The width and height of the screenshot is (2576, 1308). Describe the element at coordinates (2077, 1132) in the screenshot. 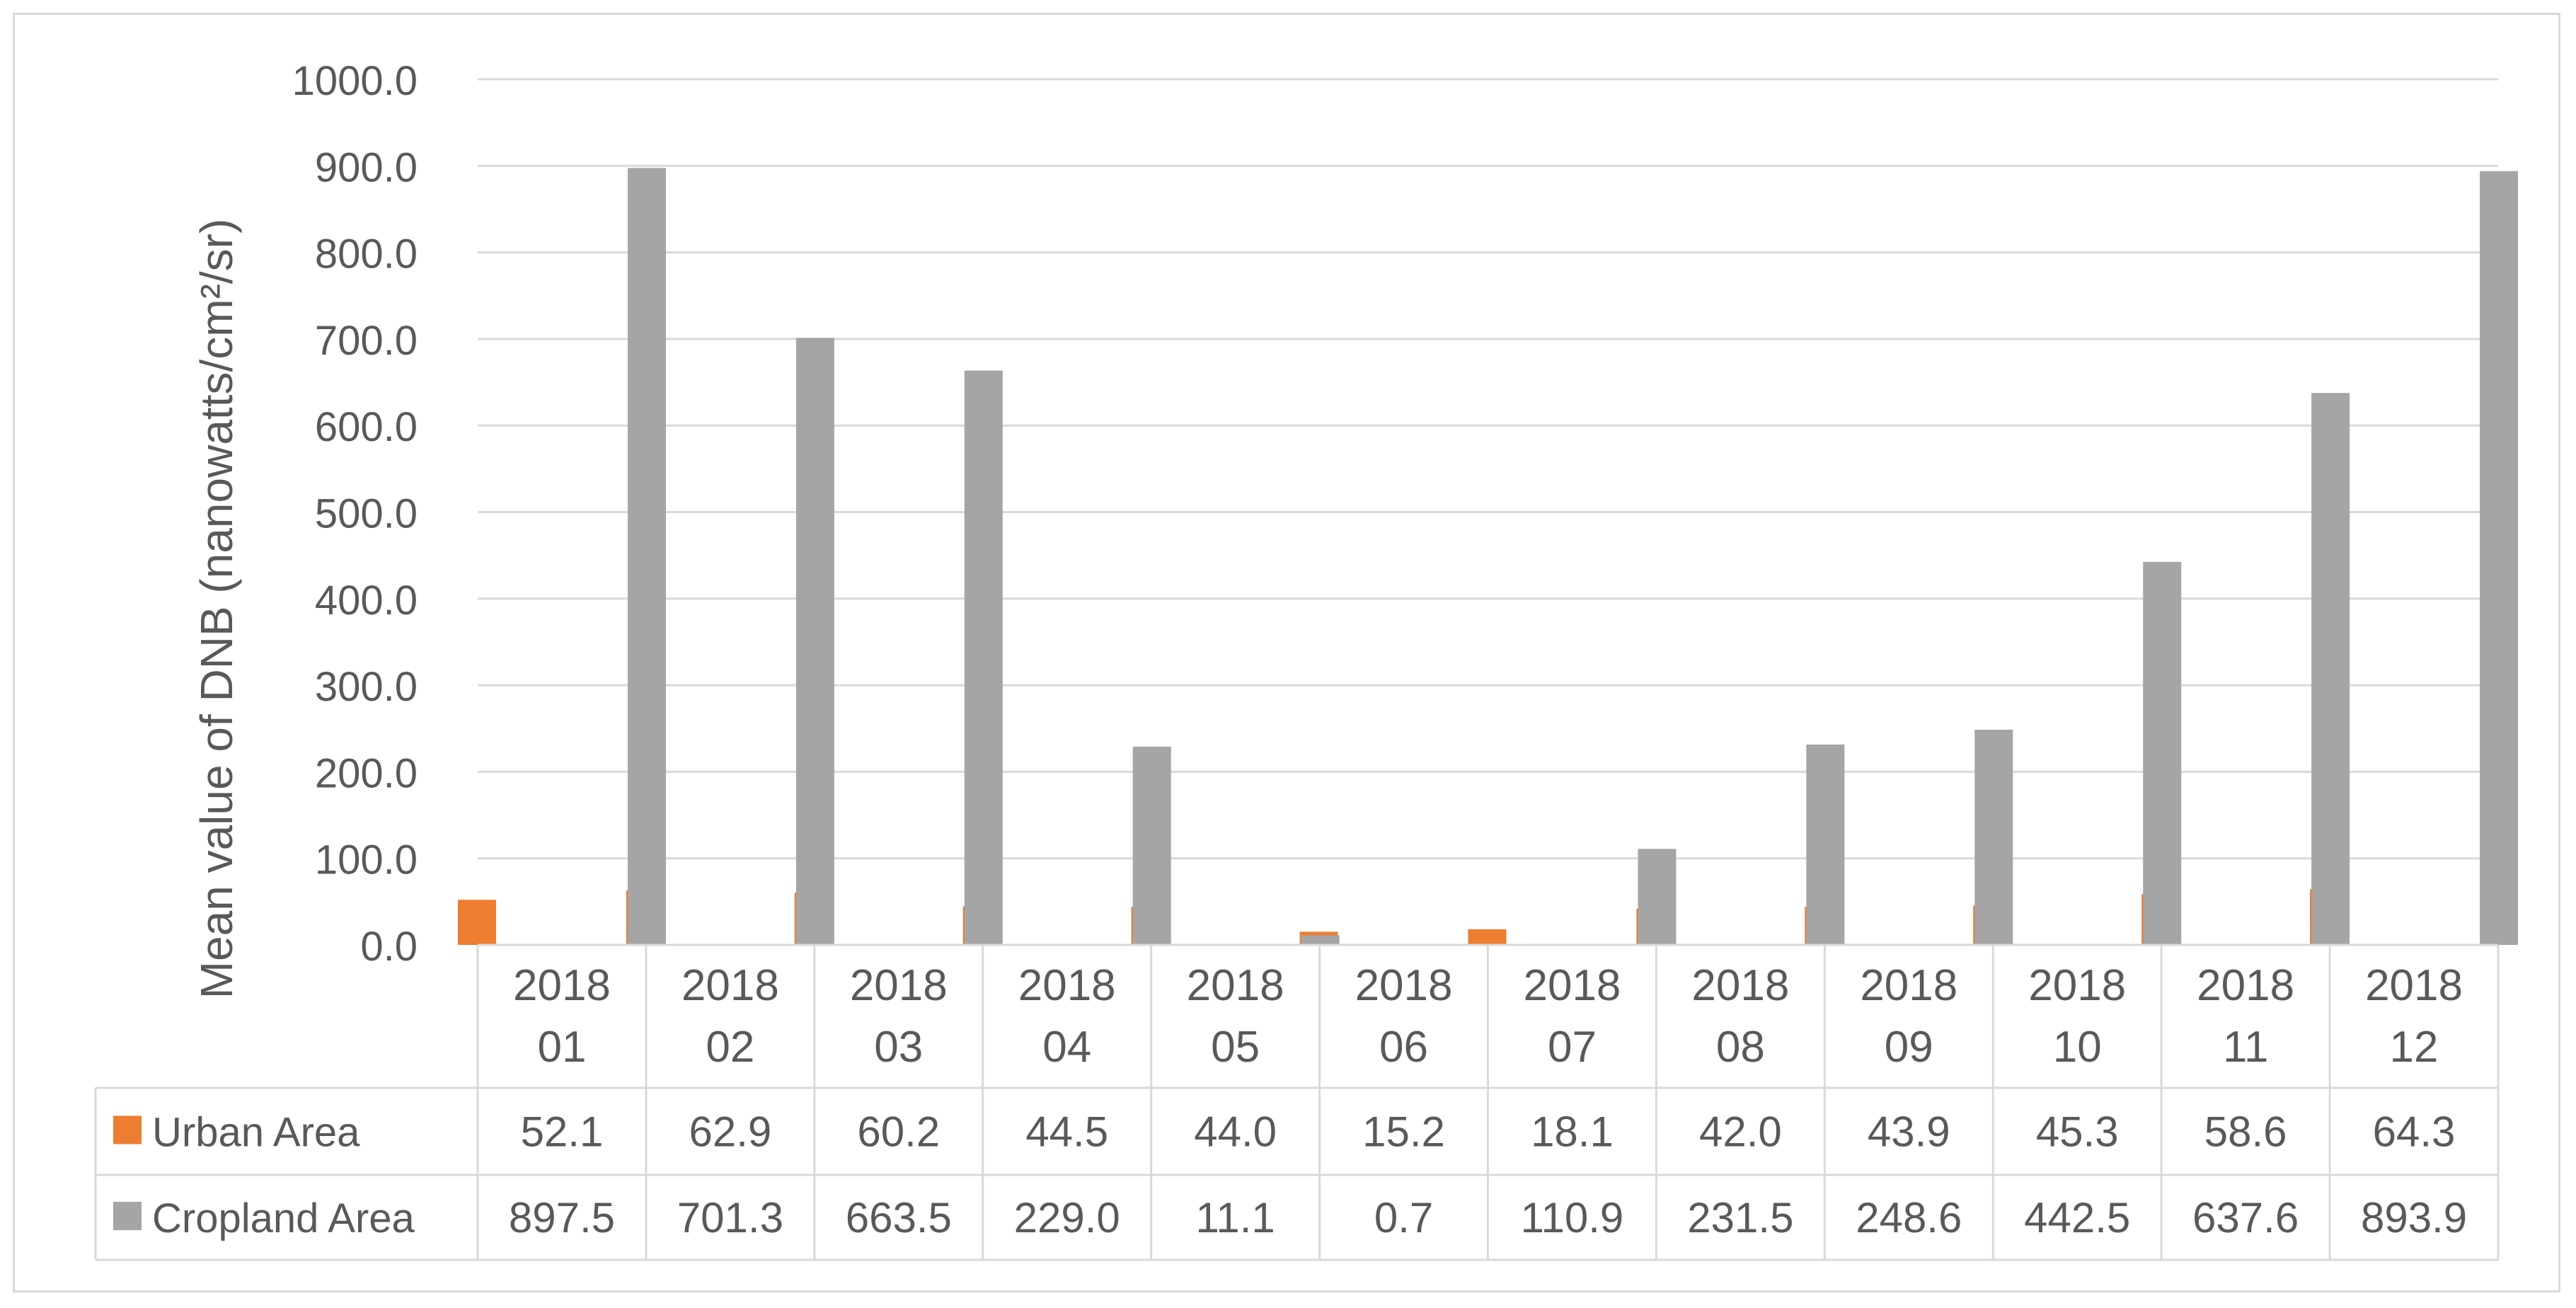

I see `data-label: 45.3` at that location.